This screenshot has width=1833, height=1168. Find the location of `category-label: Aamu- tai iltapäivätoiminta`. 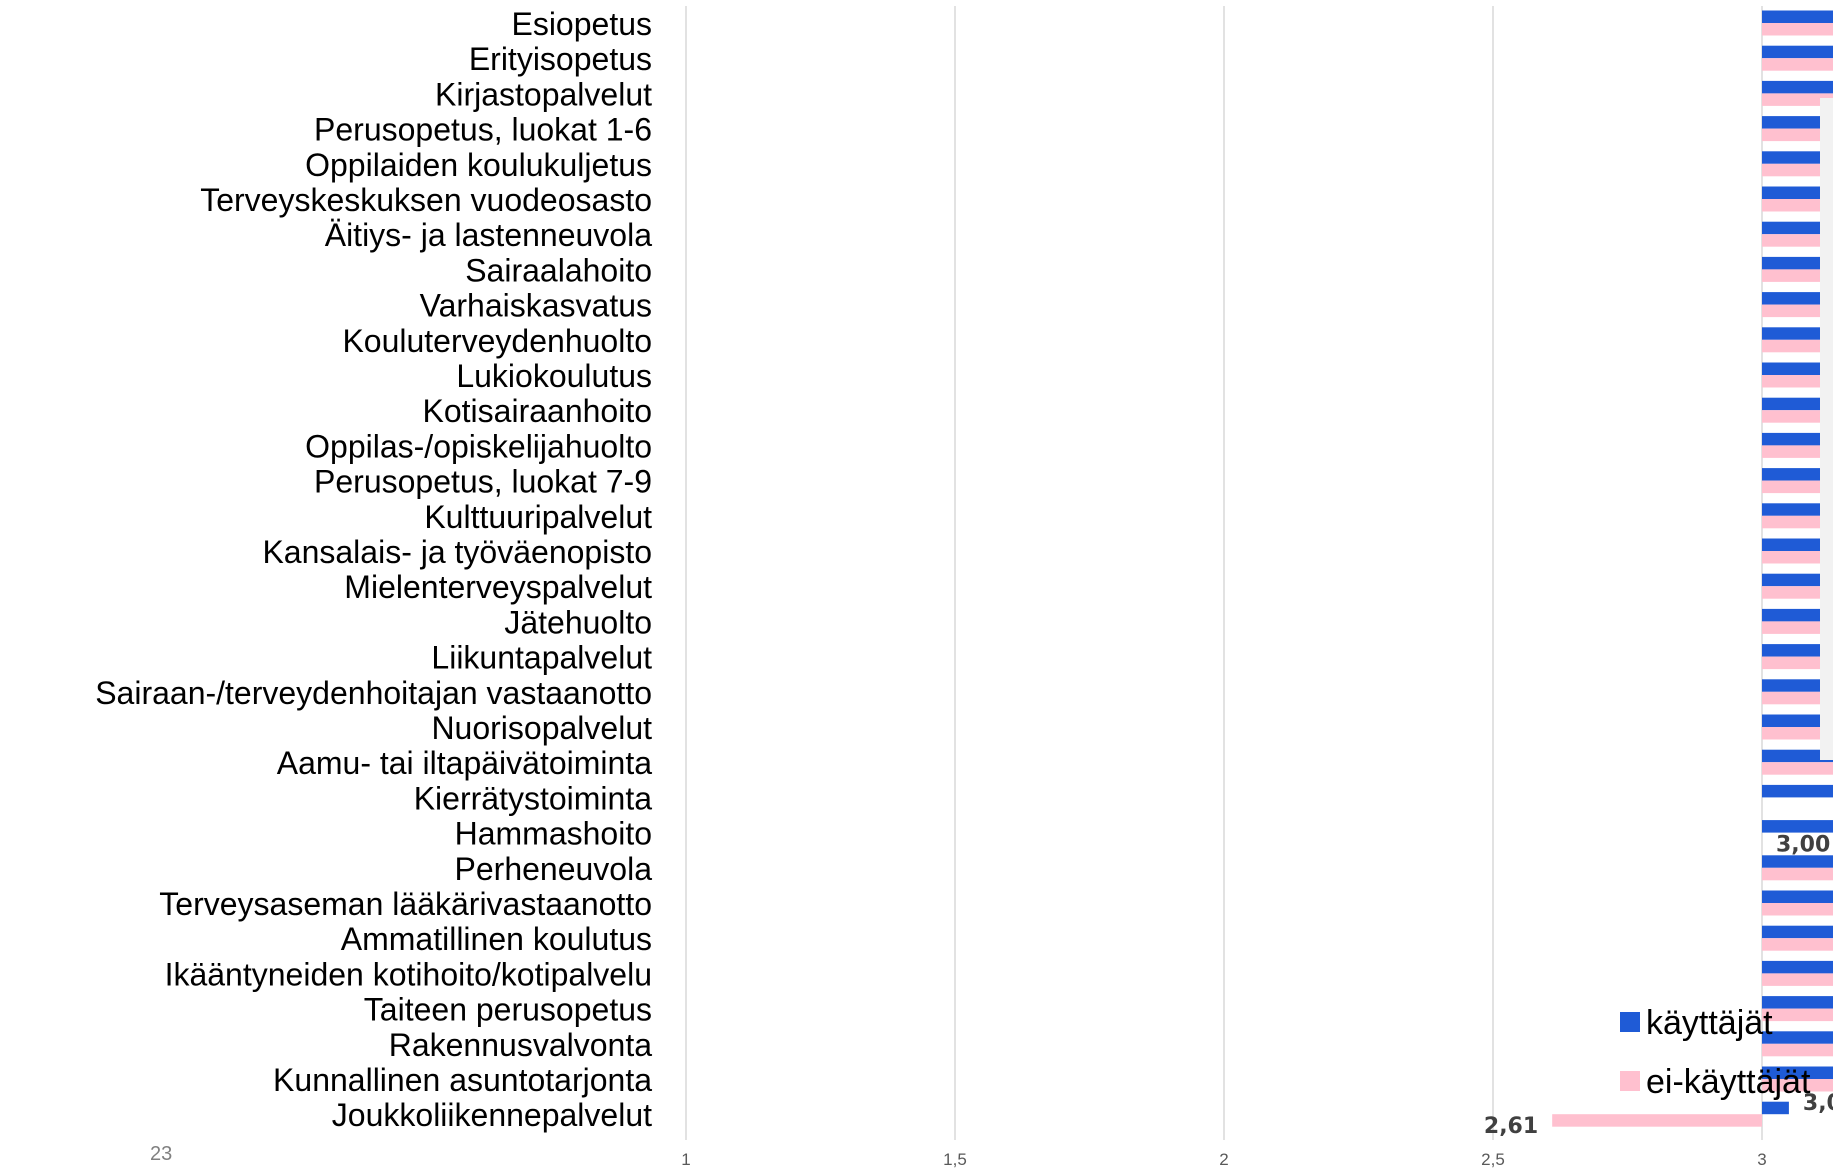

category-label: Aamu- tai iltapäivätoiminta is located at coordinates (464, 763).